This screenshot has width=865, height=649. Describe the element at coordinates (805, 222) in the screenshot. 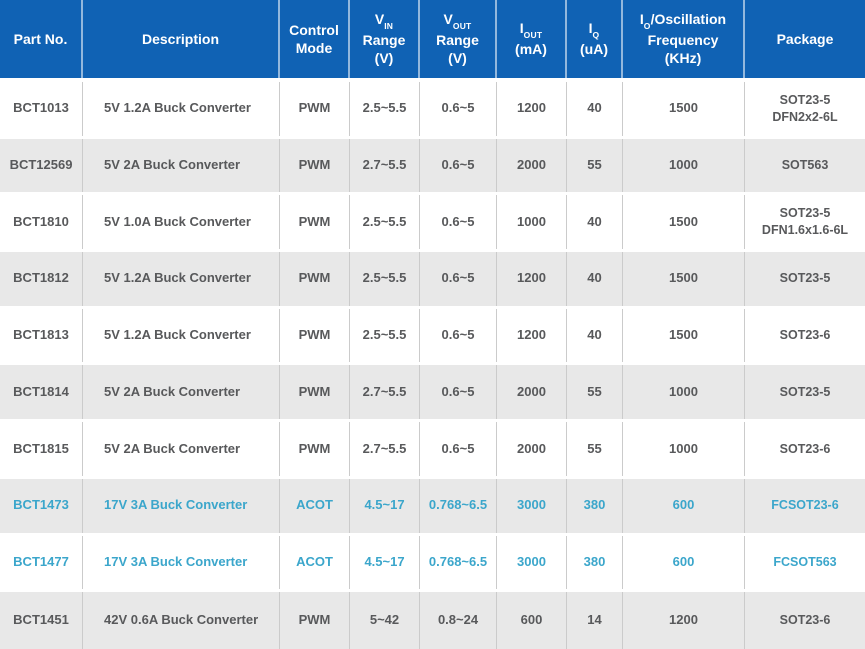

I see `cell-pkg: SOT23-5 DFN1.6x1.6-6L` at that location.